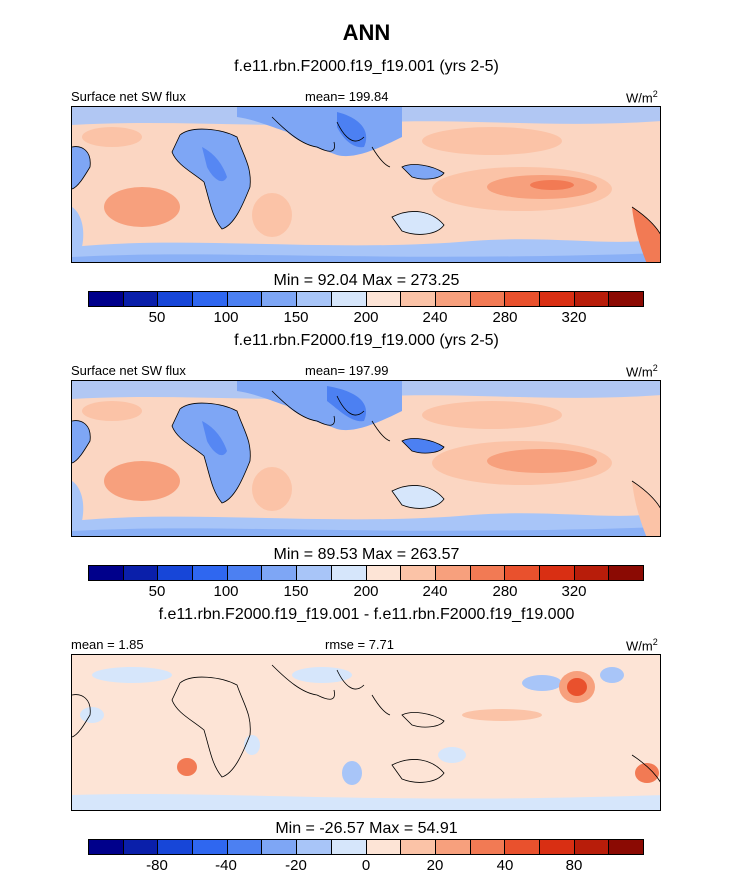 The height and width of the screenshot is (884, 733). Describe the element at coordinates (128, 96) in the screenshot. I see `panel1-variable-label: Surface net SW flux` at that location.